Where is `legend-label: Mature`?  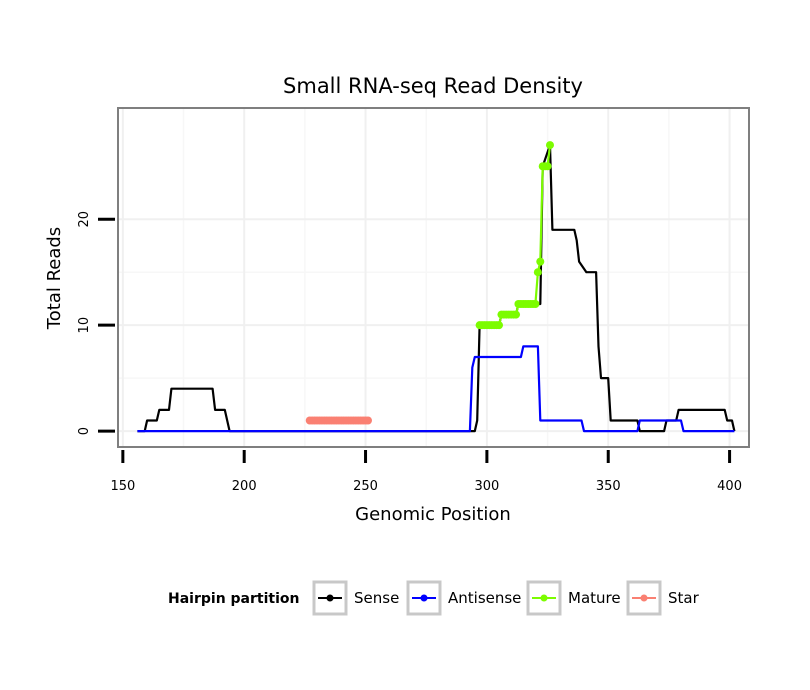 legend-label: Mature is located at coordinates (594, 598).